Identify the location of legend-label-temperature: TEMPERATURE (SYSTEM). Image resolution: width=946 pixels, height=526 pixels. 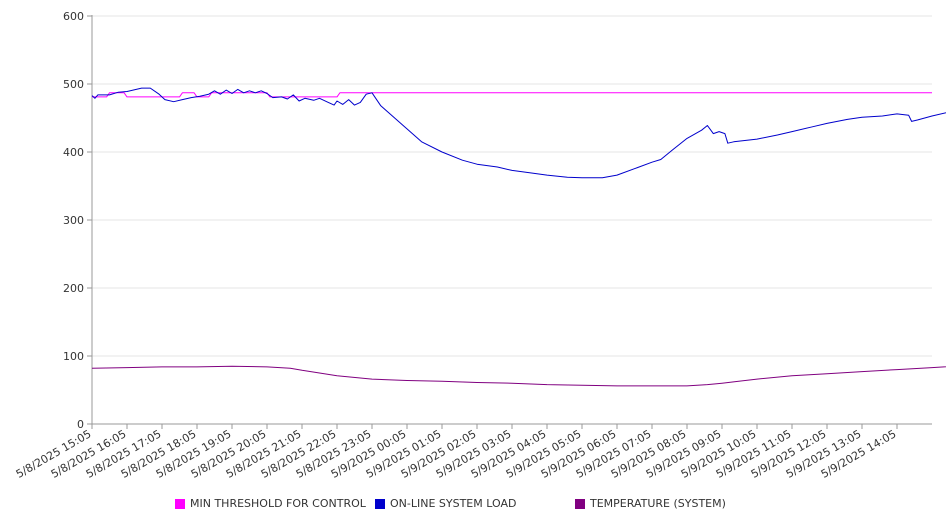
(658, 503).